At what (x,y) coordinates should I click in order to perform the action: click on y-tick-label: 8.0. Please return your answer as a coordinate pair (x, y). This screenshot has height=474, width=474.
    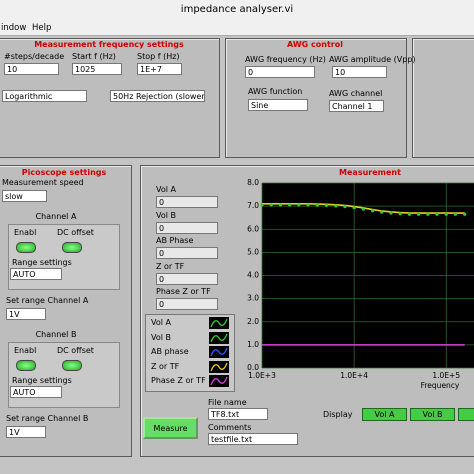
    Looking at the image, I should click on (253, 182).